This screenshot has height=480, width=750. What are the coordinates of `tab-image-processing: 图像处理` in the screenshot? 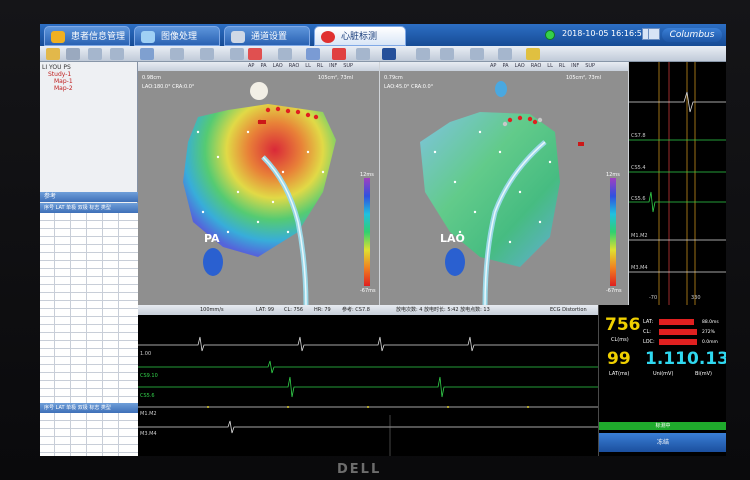 It's located at (177, 36).